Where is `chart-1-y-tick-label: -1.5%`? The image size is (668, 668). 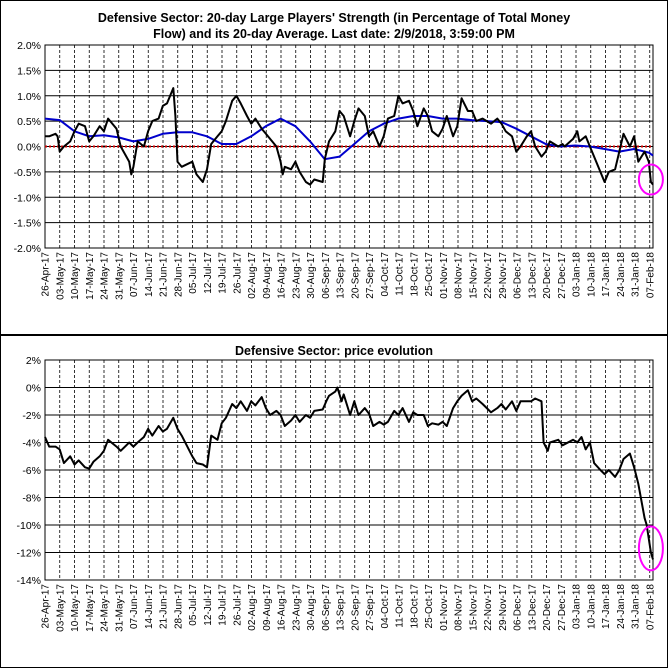
chart-1-y-tick-label: -1.5% is located at coordinates (27, 224).